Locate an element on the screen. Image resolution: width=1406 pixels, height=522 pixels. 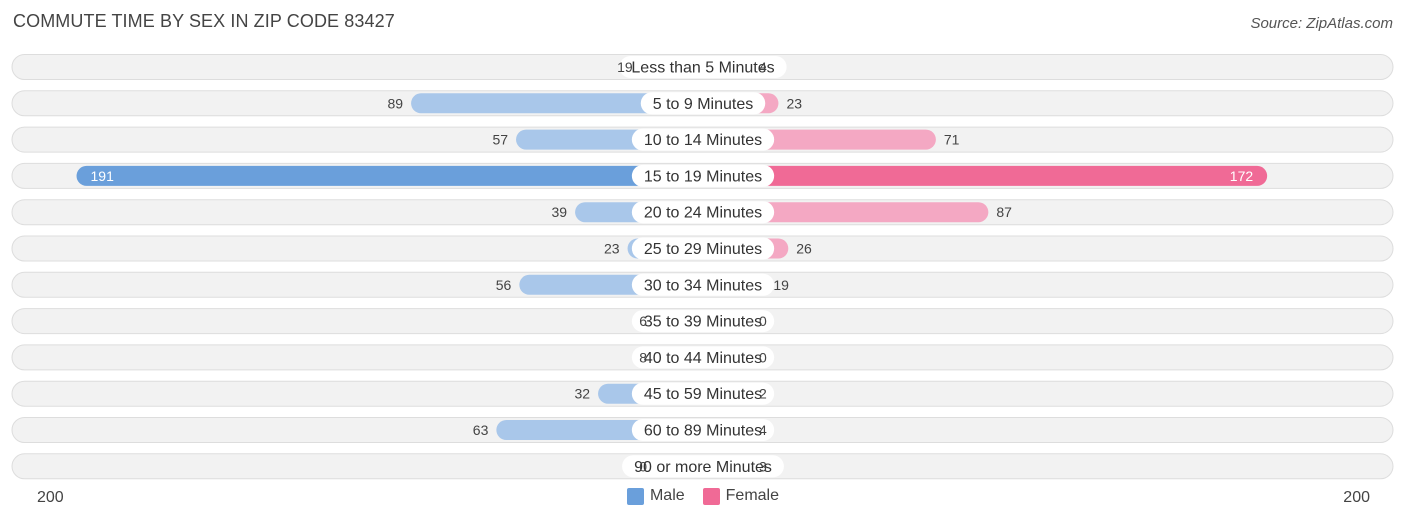
legend-label-female: Female is located at coordinates (752, 495).